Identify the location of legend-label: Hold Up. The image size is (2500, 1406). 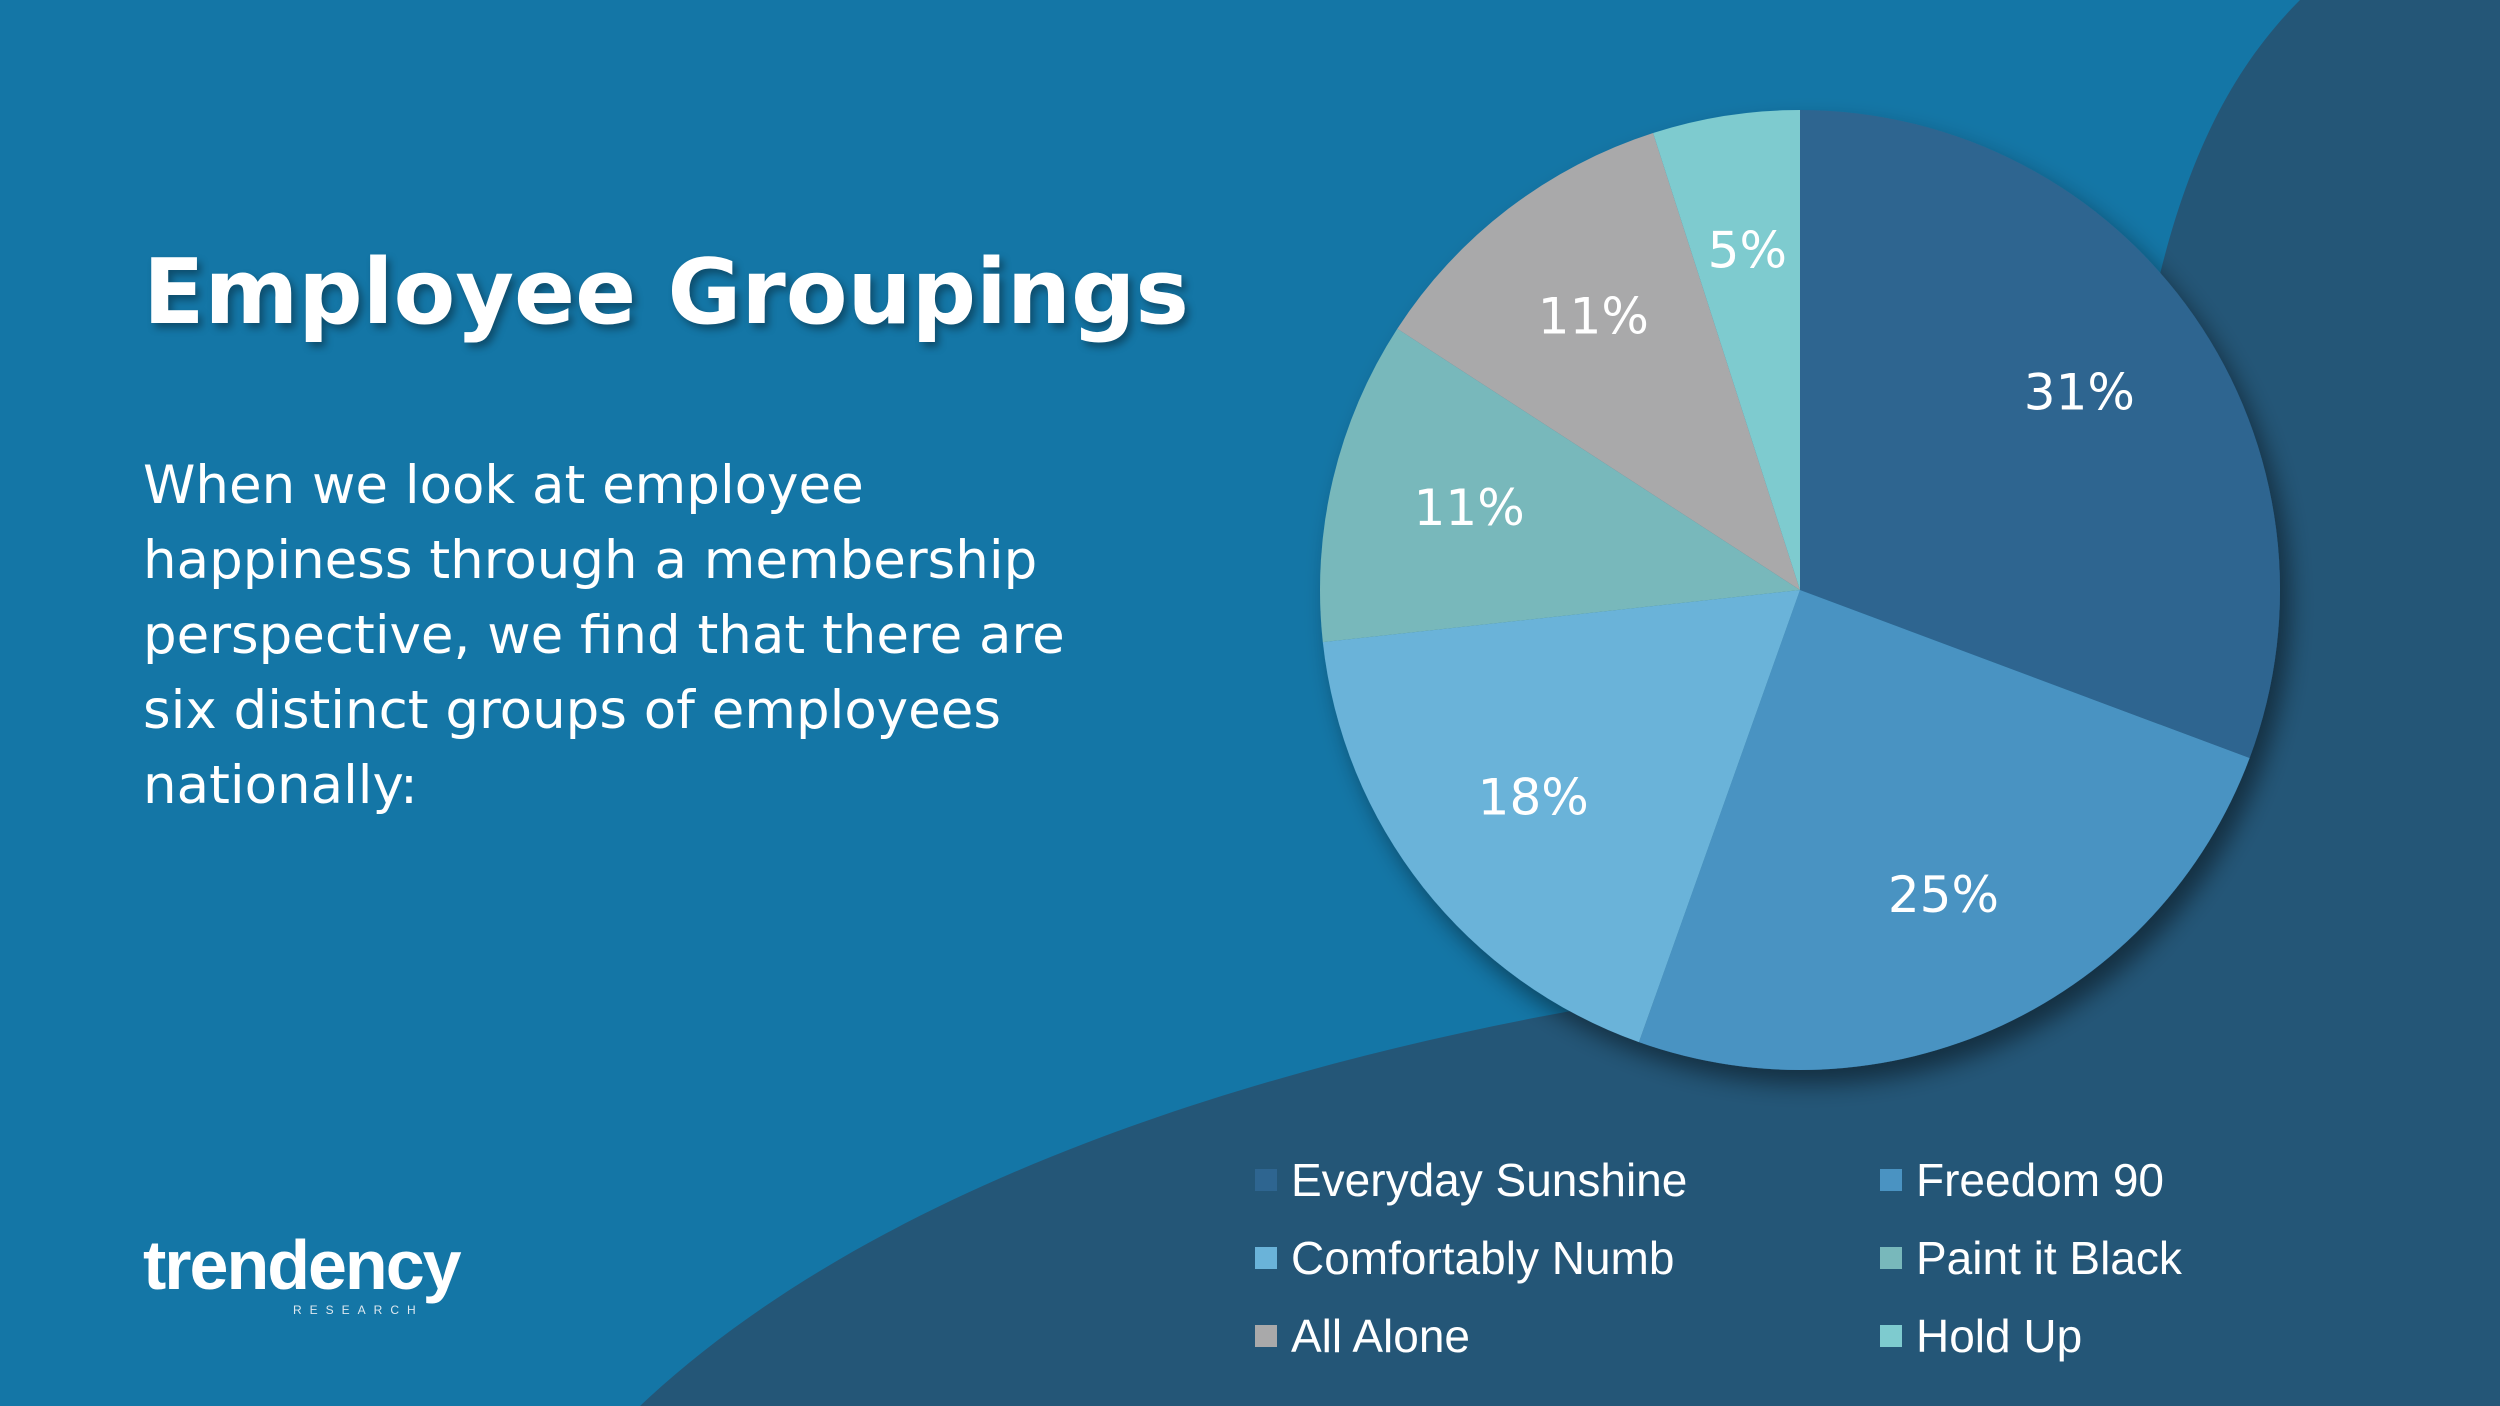
(1999, 1336).